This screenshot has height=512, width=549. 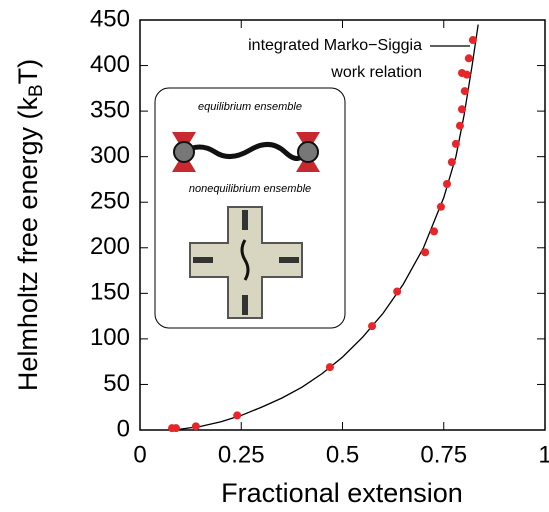 I want to click on y-axis-label: Helmholtz free energy (kBT), so click(x=30, y=225).